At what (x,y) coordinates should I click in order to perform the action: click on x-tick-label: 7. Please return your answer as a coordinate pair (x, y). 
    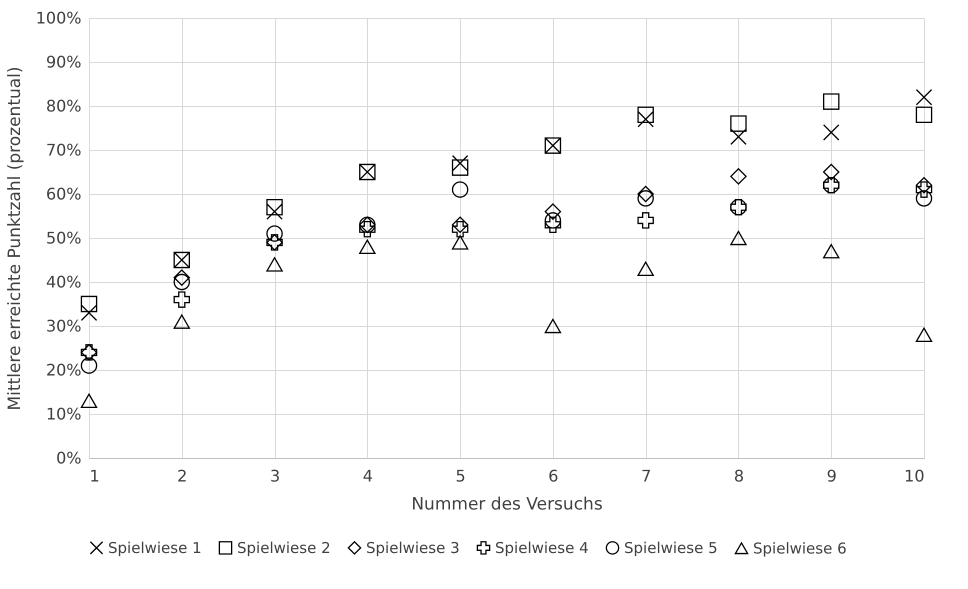
    Looking at the image, I should click on (646, 476).